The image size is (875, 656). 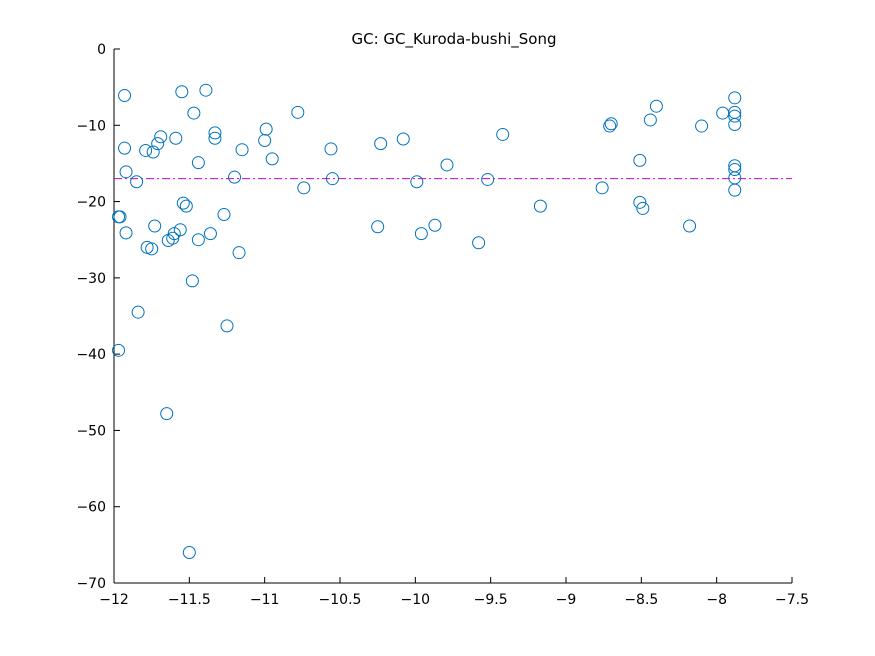 I want to click on y-tick-label: −40, so click(x=91, y=355).